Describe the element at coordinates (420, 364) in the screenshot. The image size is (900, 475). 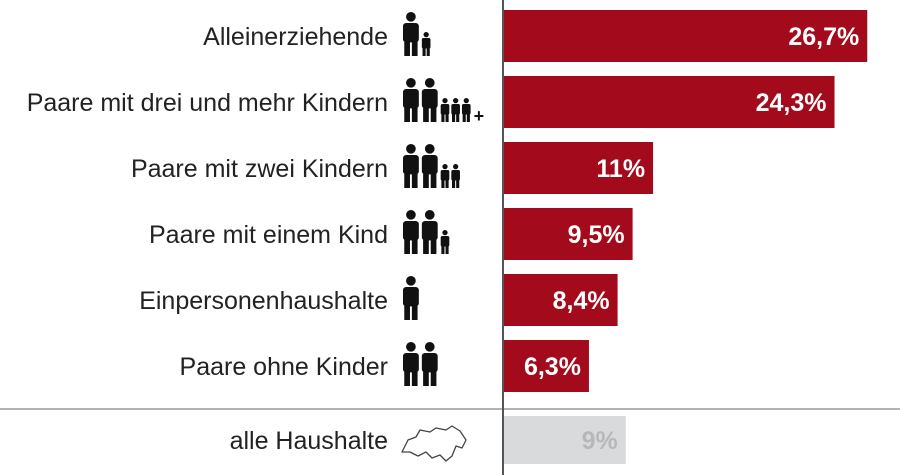
I see `couple-icon` at that location.